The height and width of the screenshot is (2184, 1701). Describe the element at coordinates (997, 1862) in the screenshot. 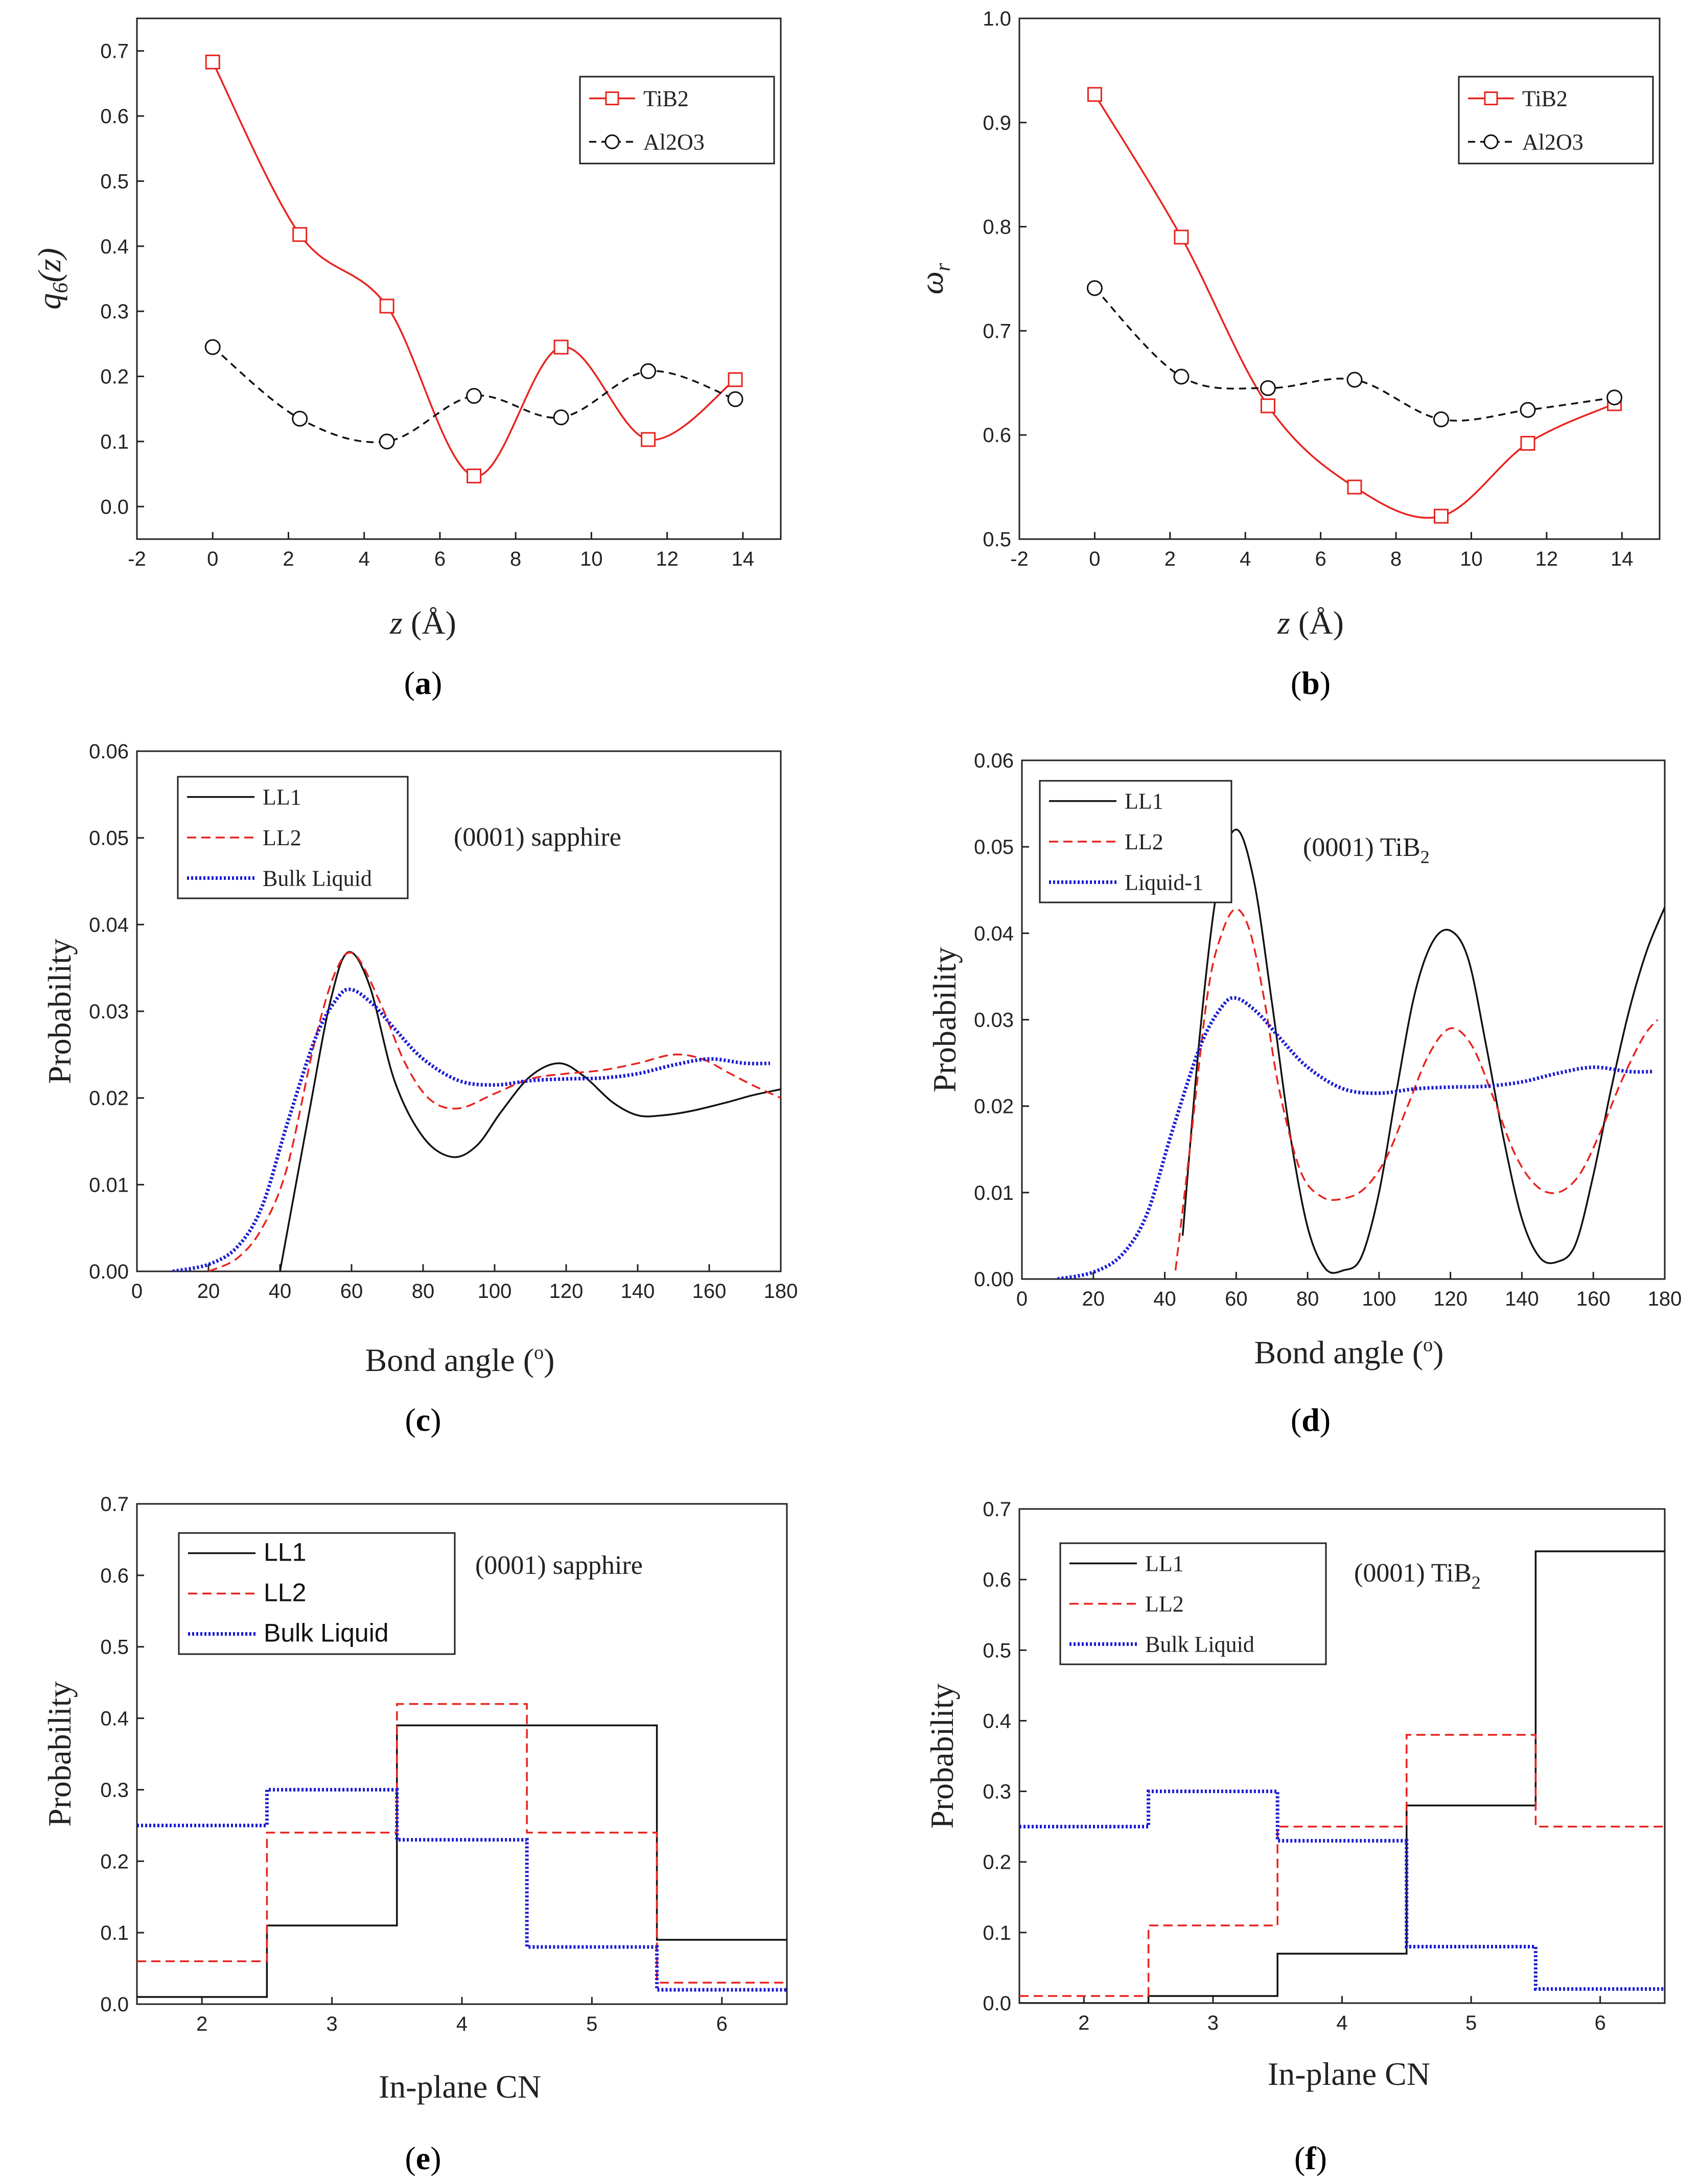

I see `y-tick-label: 0.2` at that location.